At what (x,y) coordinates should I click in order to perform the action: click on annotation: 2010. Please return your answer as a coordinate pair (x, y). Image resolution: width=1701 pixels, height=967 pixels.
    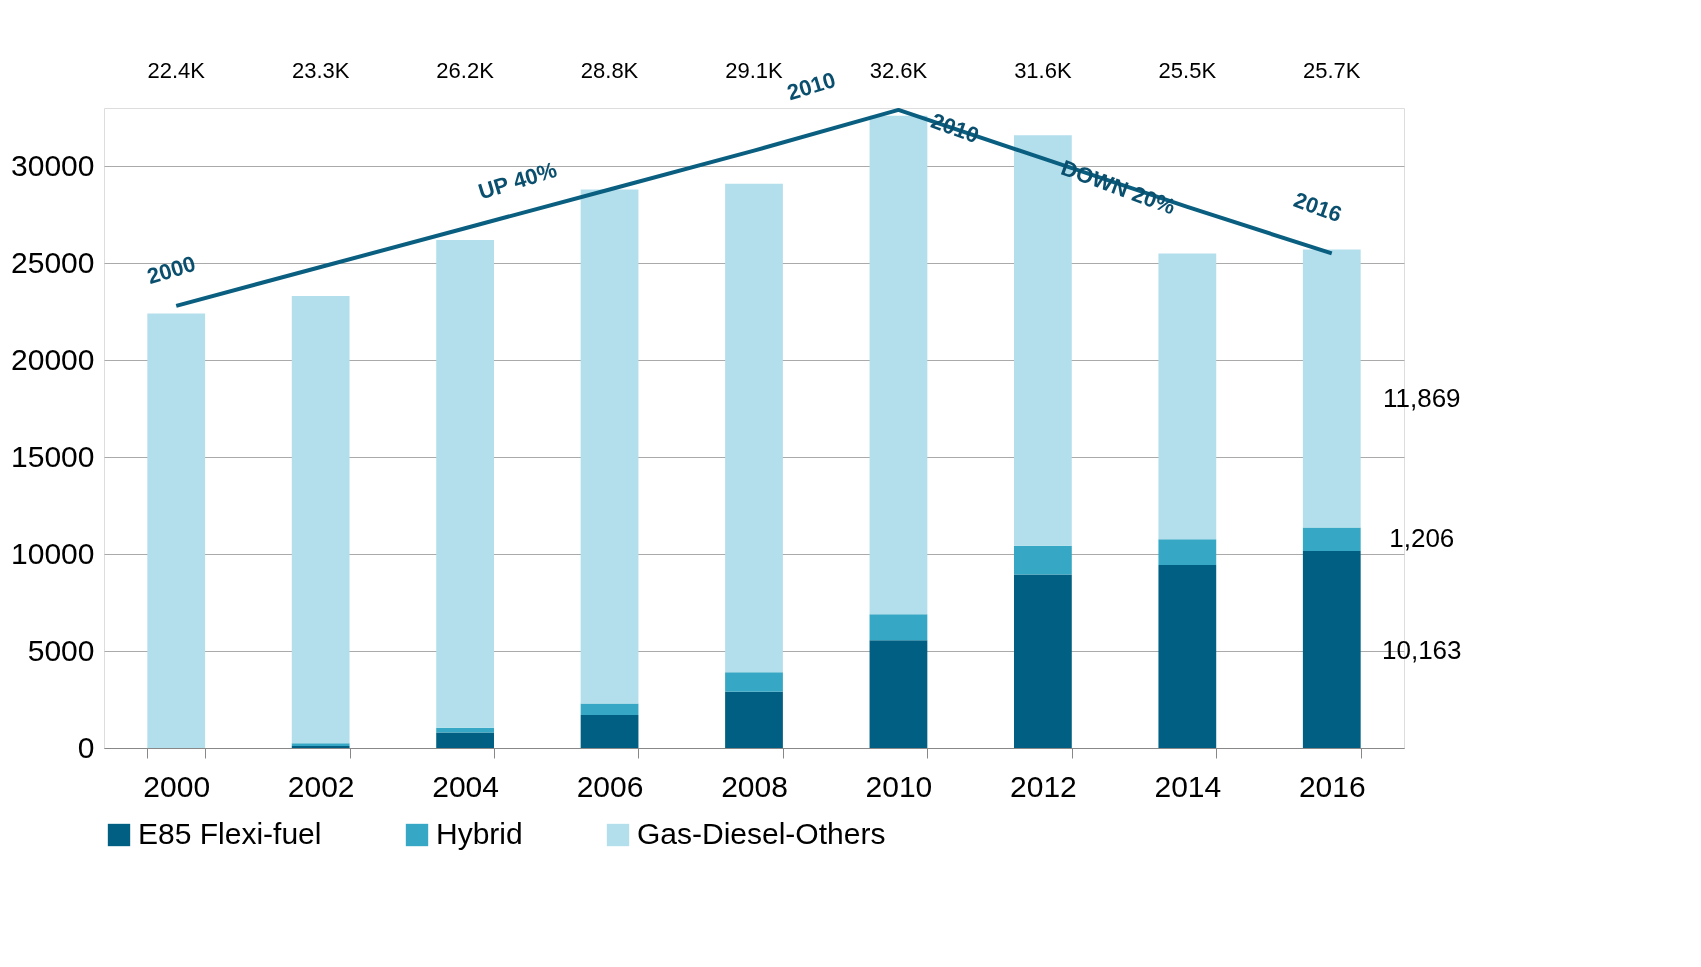
    Looking at the image, I should click on (955, 128).